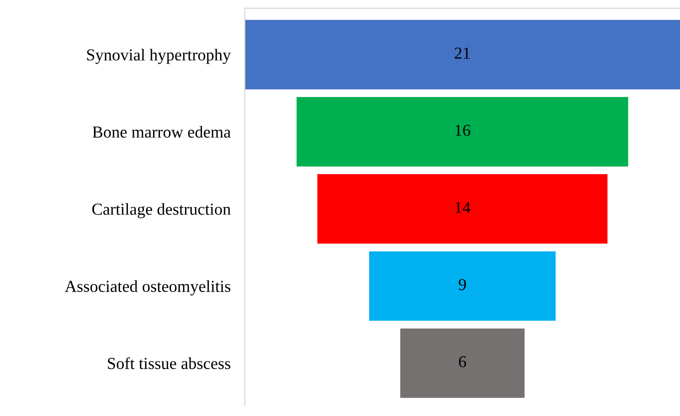 This screenshot has height=416, width=680. I want to click on category-label: Associated osteomyelitis, so click(147, 288).